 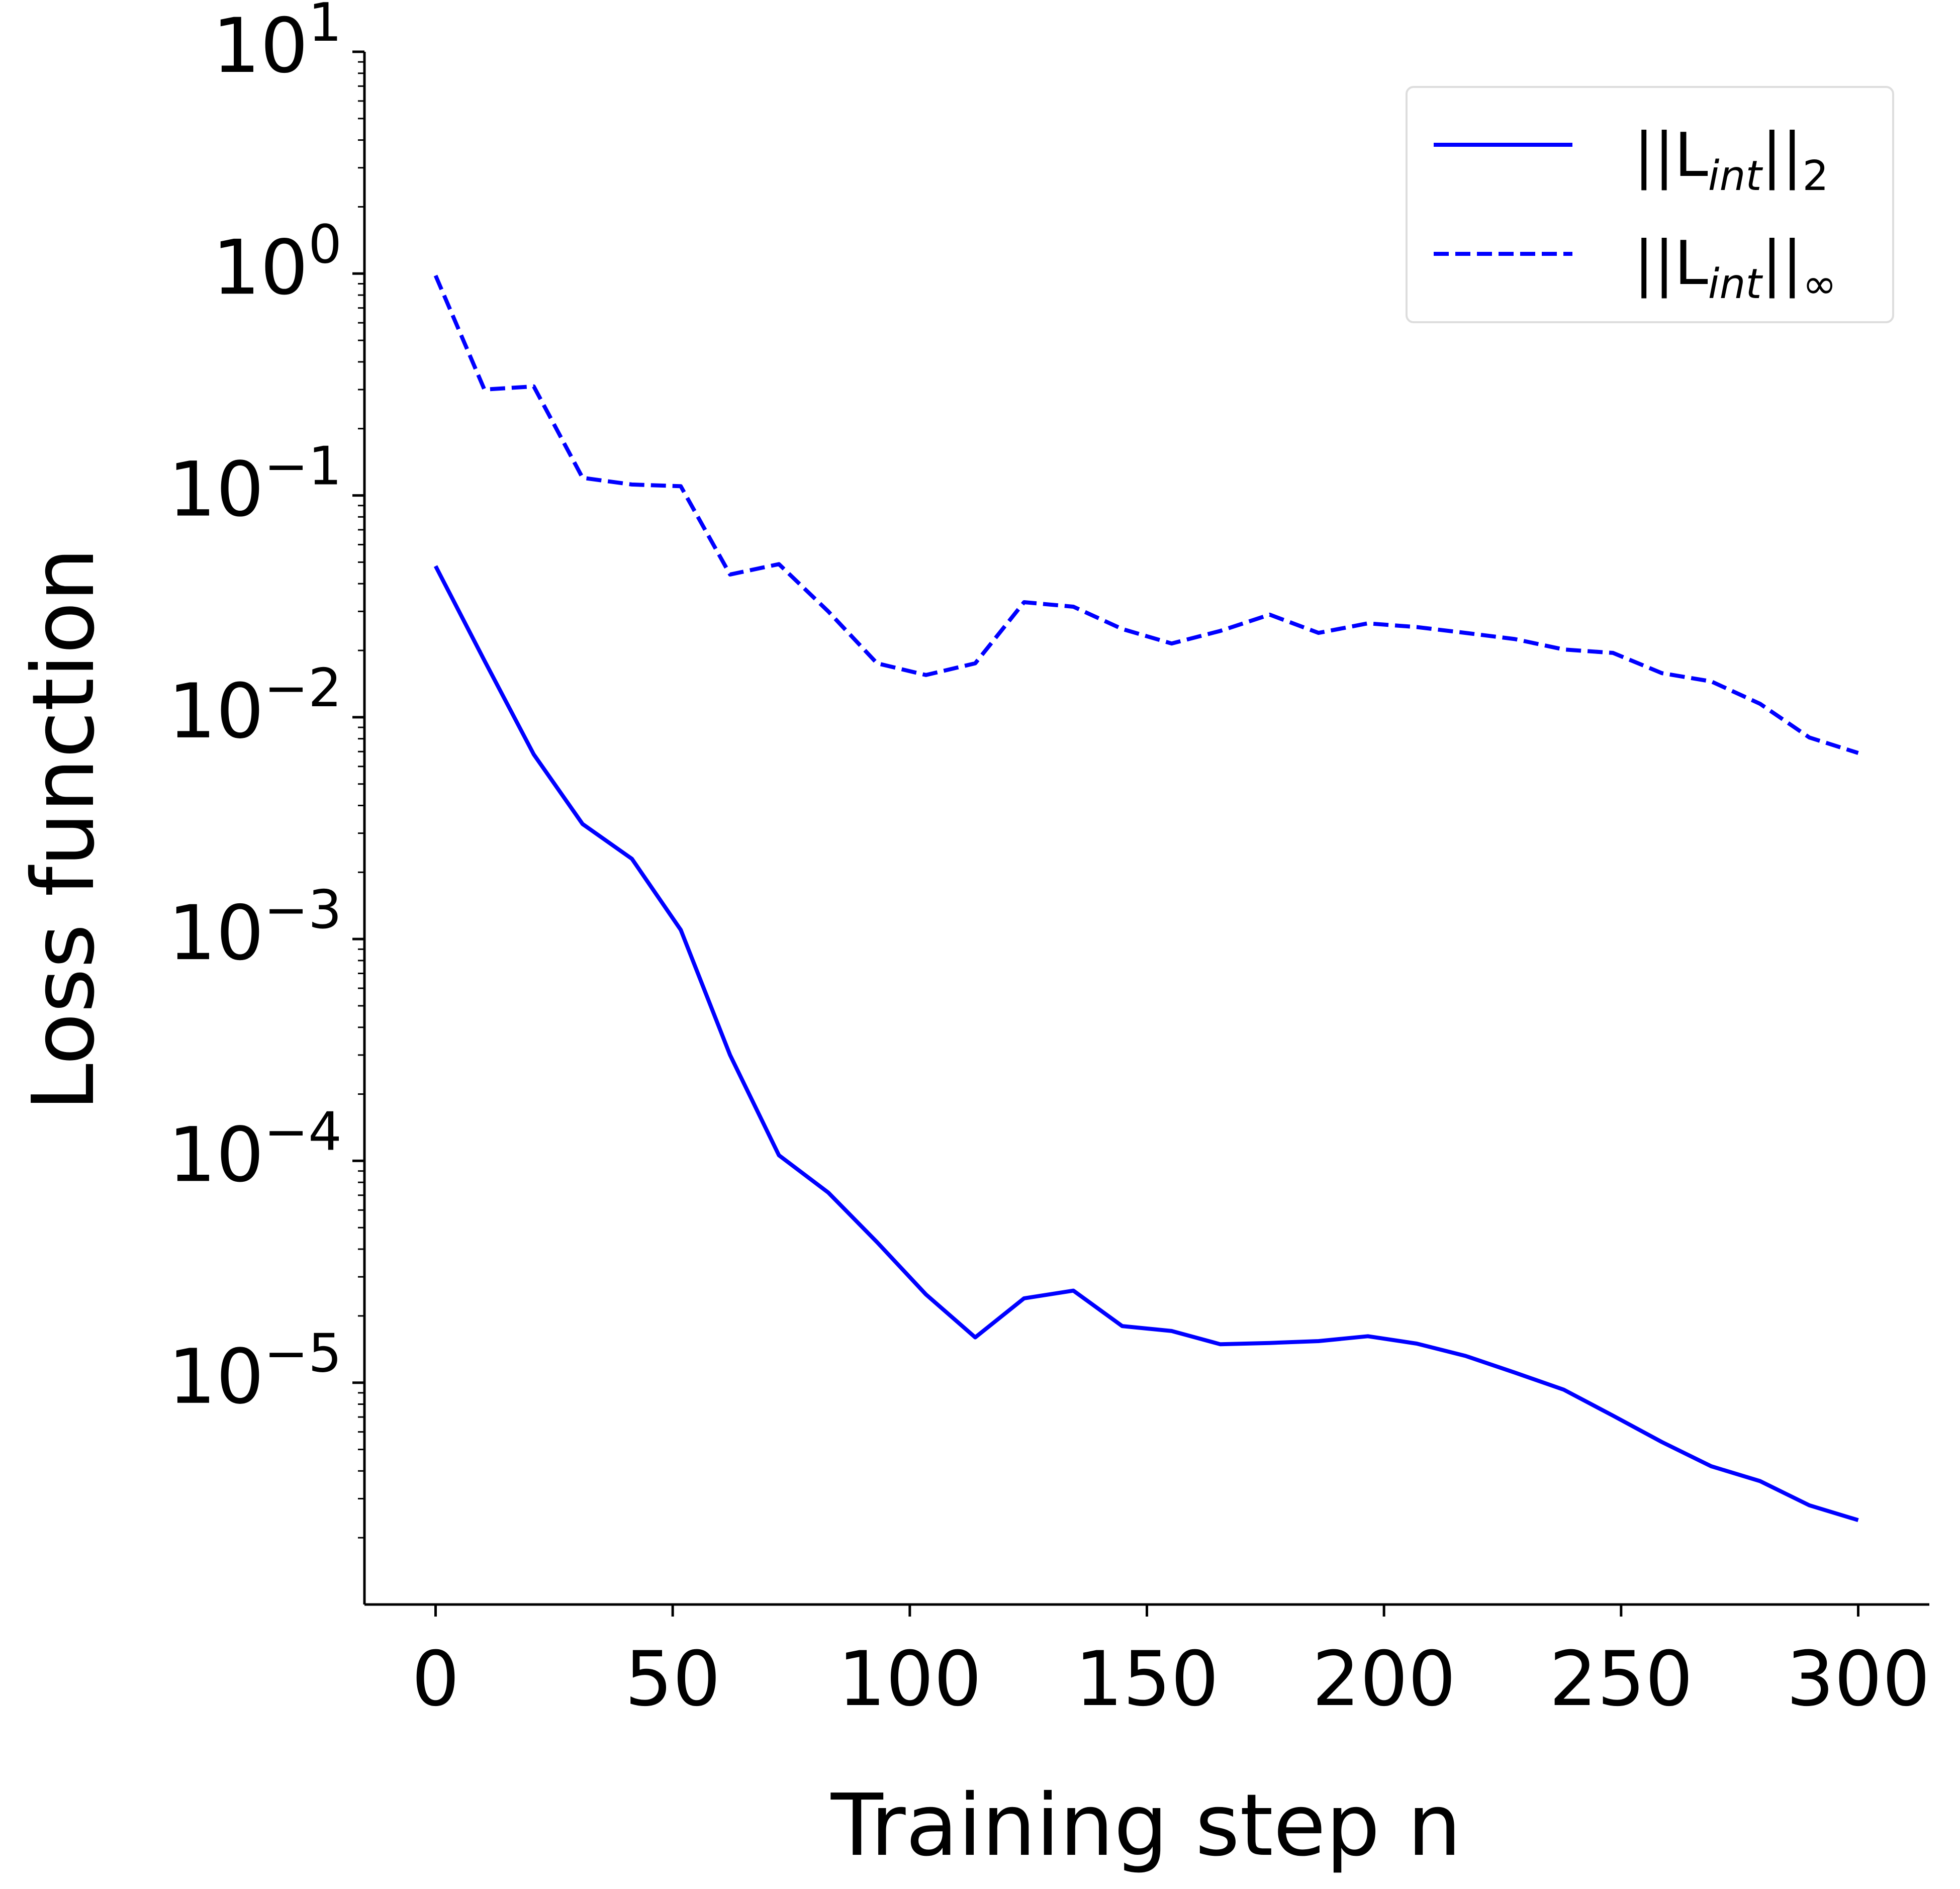 I want to click on x-tick-label: 100, so click(x=910, y=1679).